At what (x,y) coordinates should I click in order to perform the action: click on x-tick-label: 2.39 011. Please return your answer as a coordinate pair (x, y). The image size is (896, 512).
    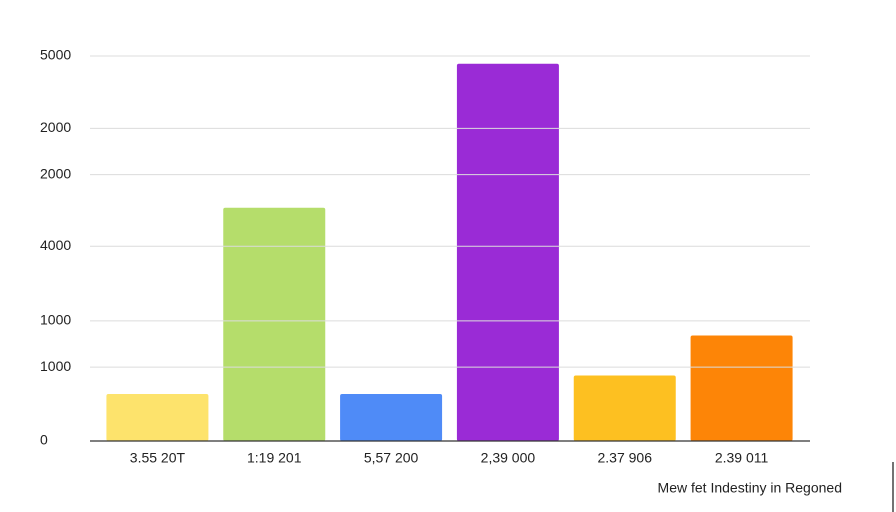
    Looking at the image, I should click on (742, 458).